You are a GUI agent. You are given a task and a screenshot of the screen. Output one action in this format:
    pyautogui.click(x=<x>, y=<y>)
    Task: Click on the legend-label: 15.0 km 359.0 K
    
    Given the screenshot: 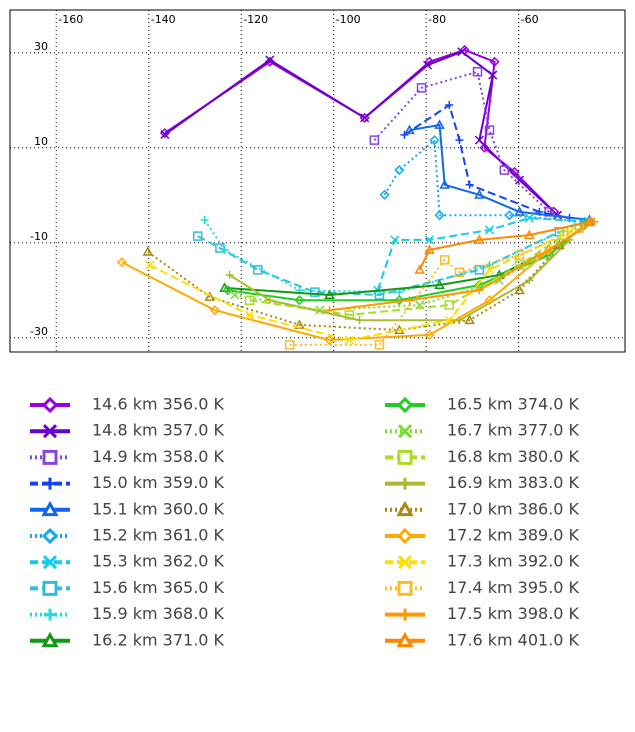 What is the action you would take?
    pyautogui.click(x=158, y=482)
    